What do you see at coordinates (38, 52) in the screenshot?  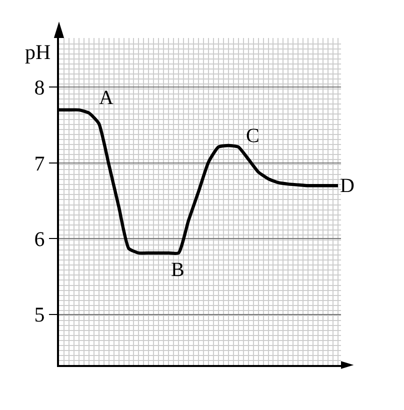 I see `y-axis-title: pH` at bounding box center [38, 52].